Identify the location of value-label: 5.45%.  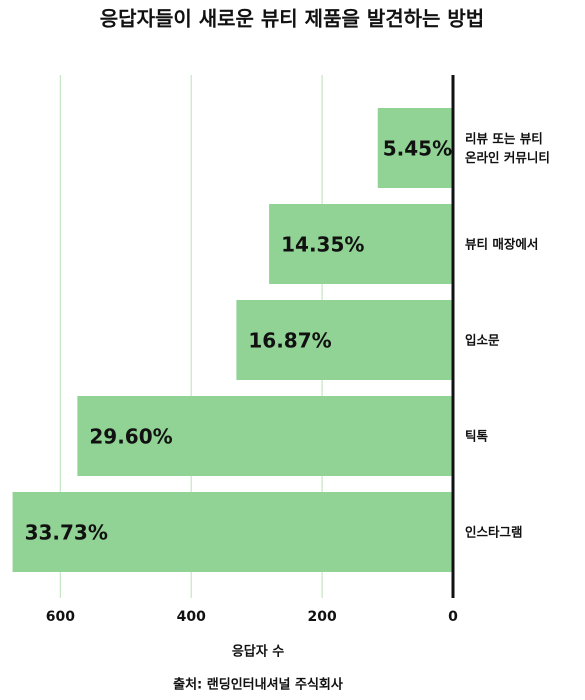
(417, 149).